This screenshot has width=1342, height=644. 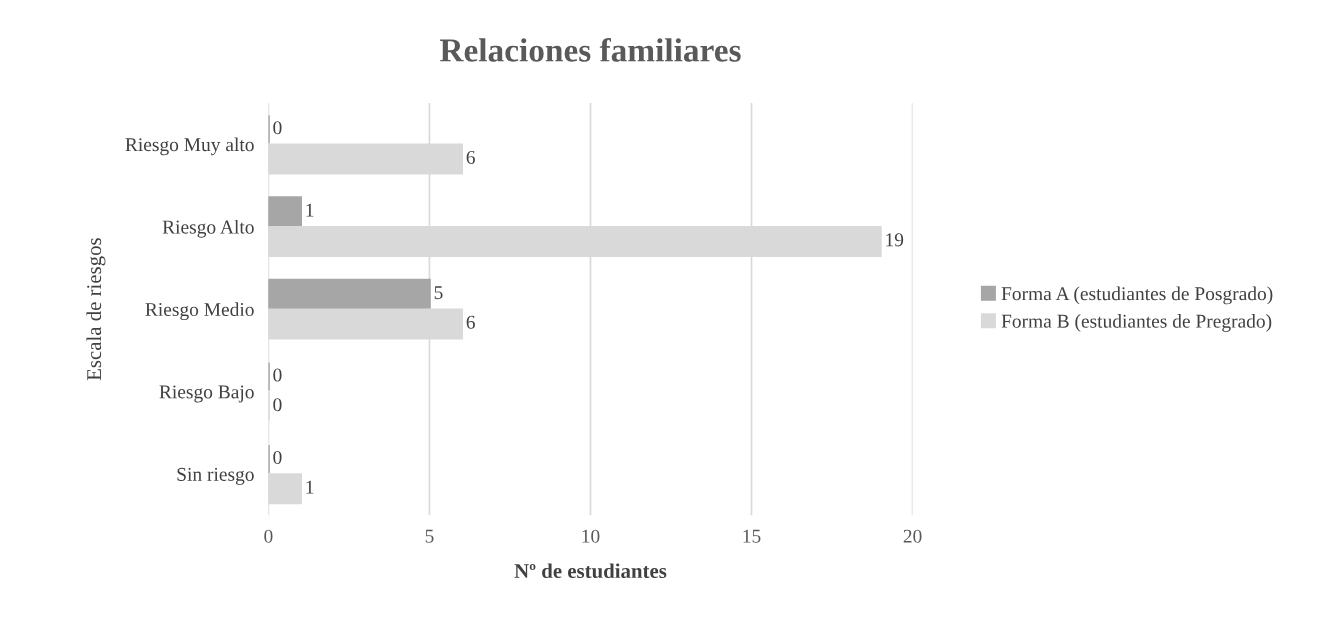 I want to click on x-axis-title: Nº de estudiantes, so click(x=590, y=571).